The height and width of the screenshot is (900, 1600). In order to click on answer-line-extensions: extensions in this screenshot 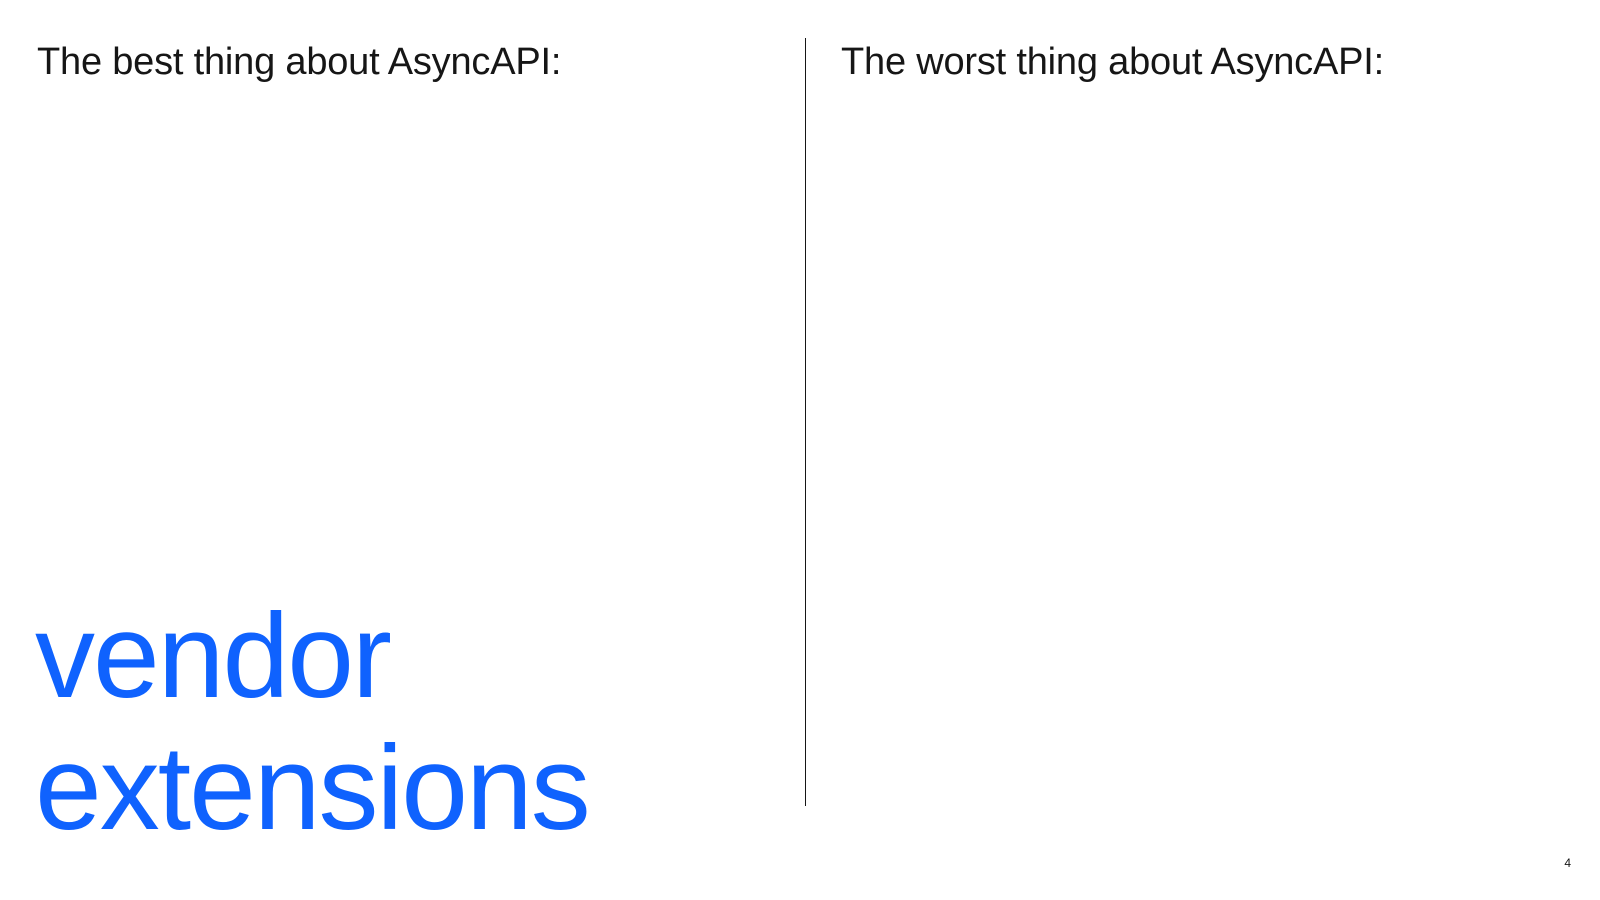, I will do `click(313, 788)`.